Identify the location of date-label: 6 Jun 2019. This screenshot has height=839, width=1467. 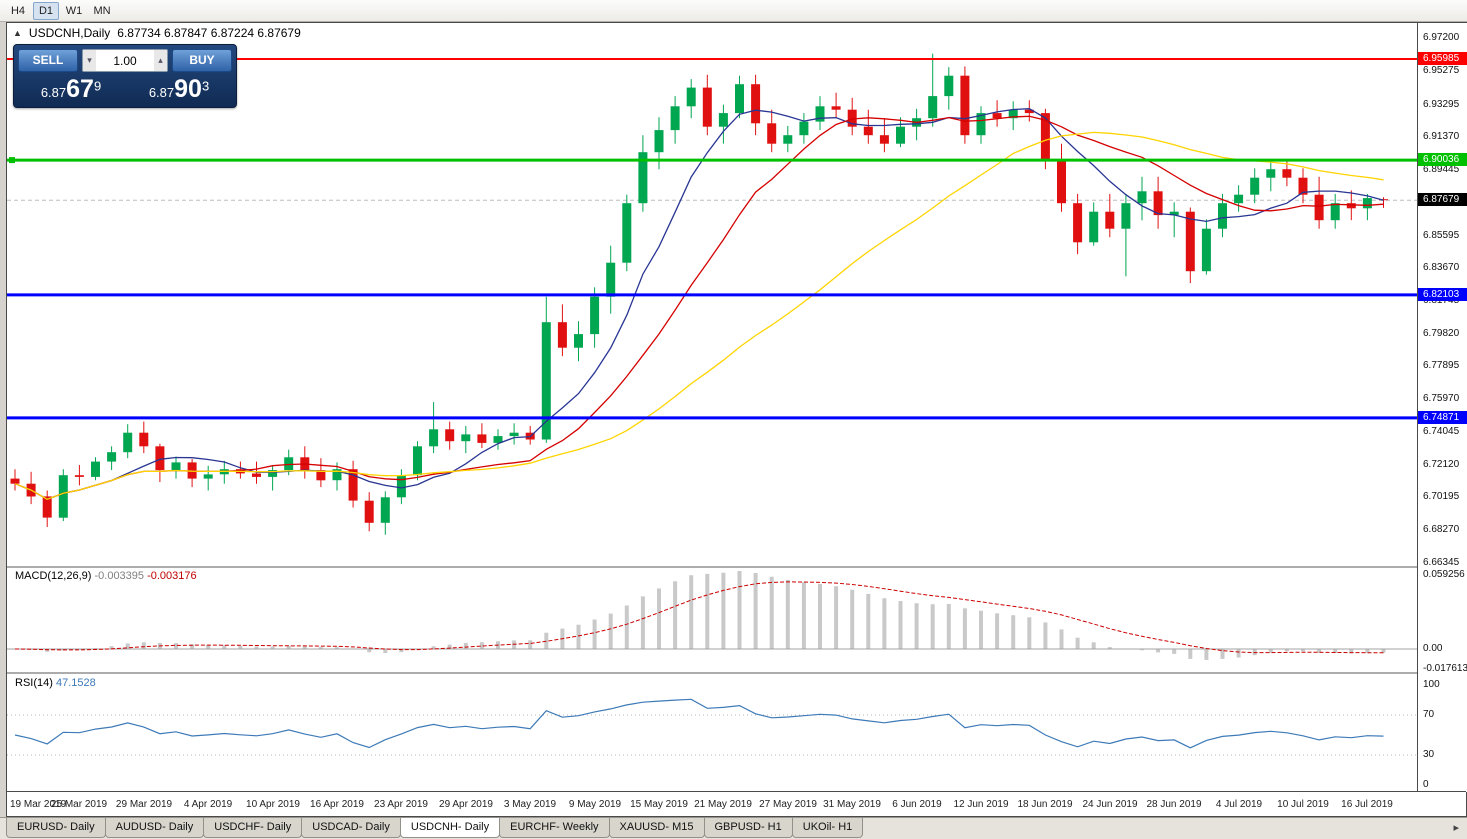
(917, 804).